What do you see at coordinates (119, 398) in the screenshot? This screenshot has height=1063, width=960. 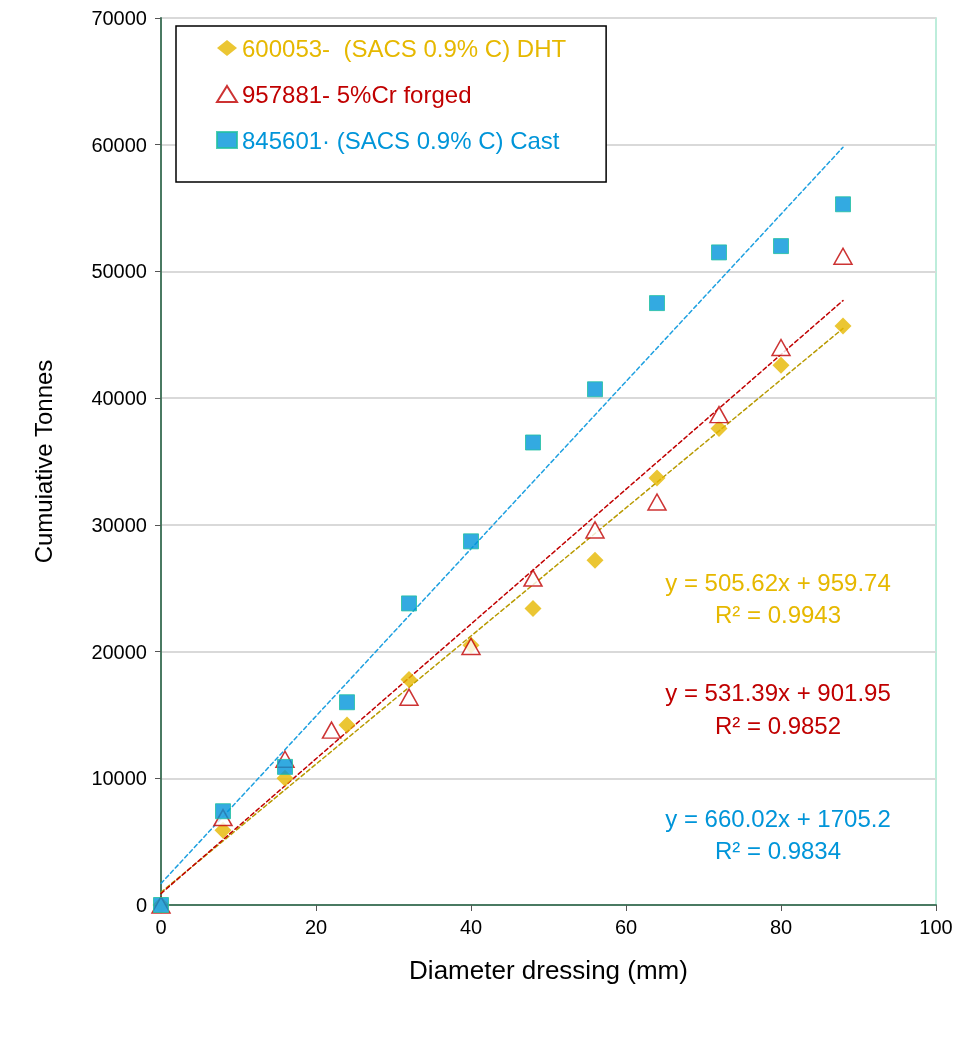 I see `y-tick-label: 40000` at bounding box center [119, 398].